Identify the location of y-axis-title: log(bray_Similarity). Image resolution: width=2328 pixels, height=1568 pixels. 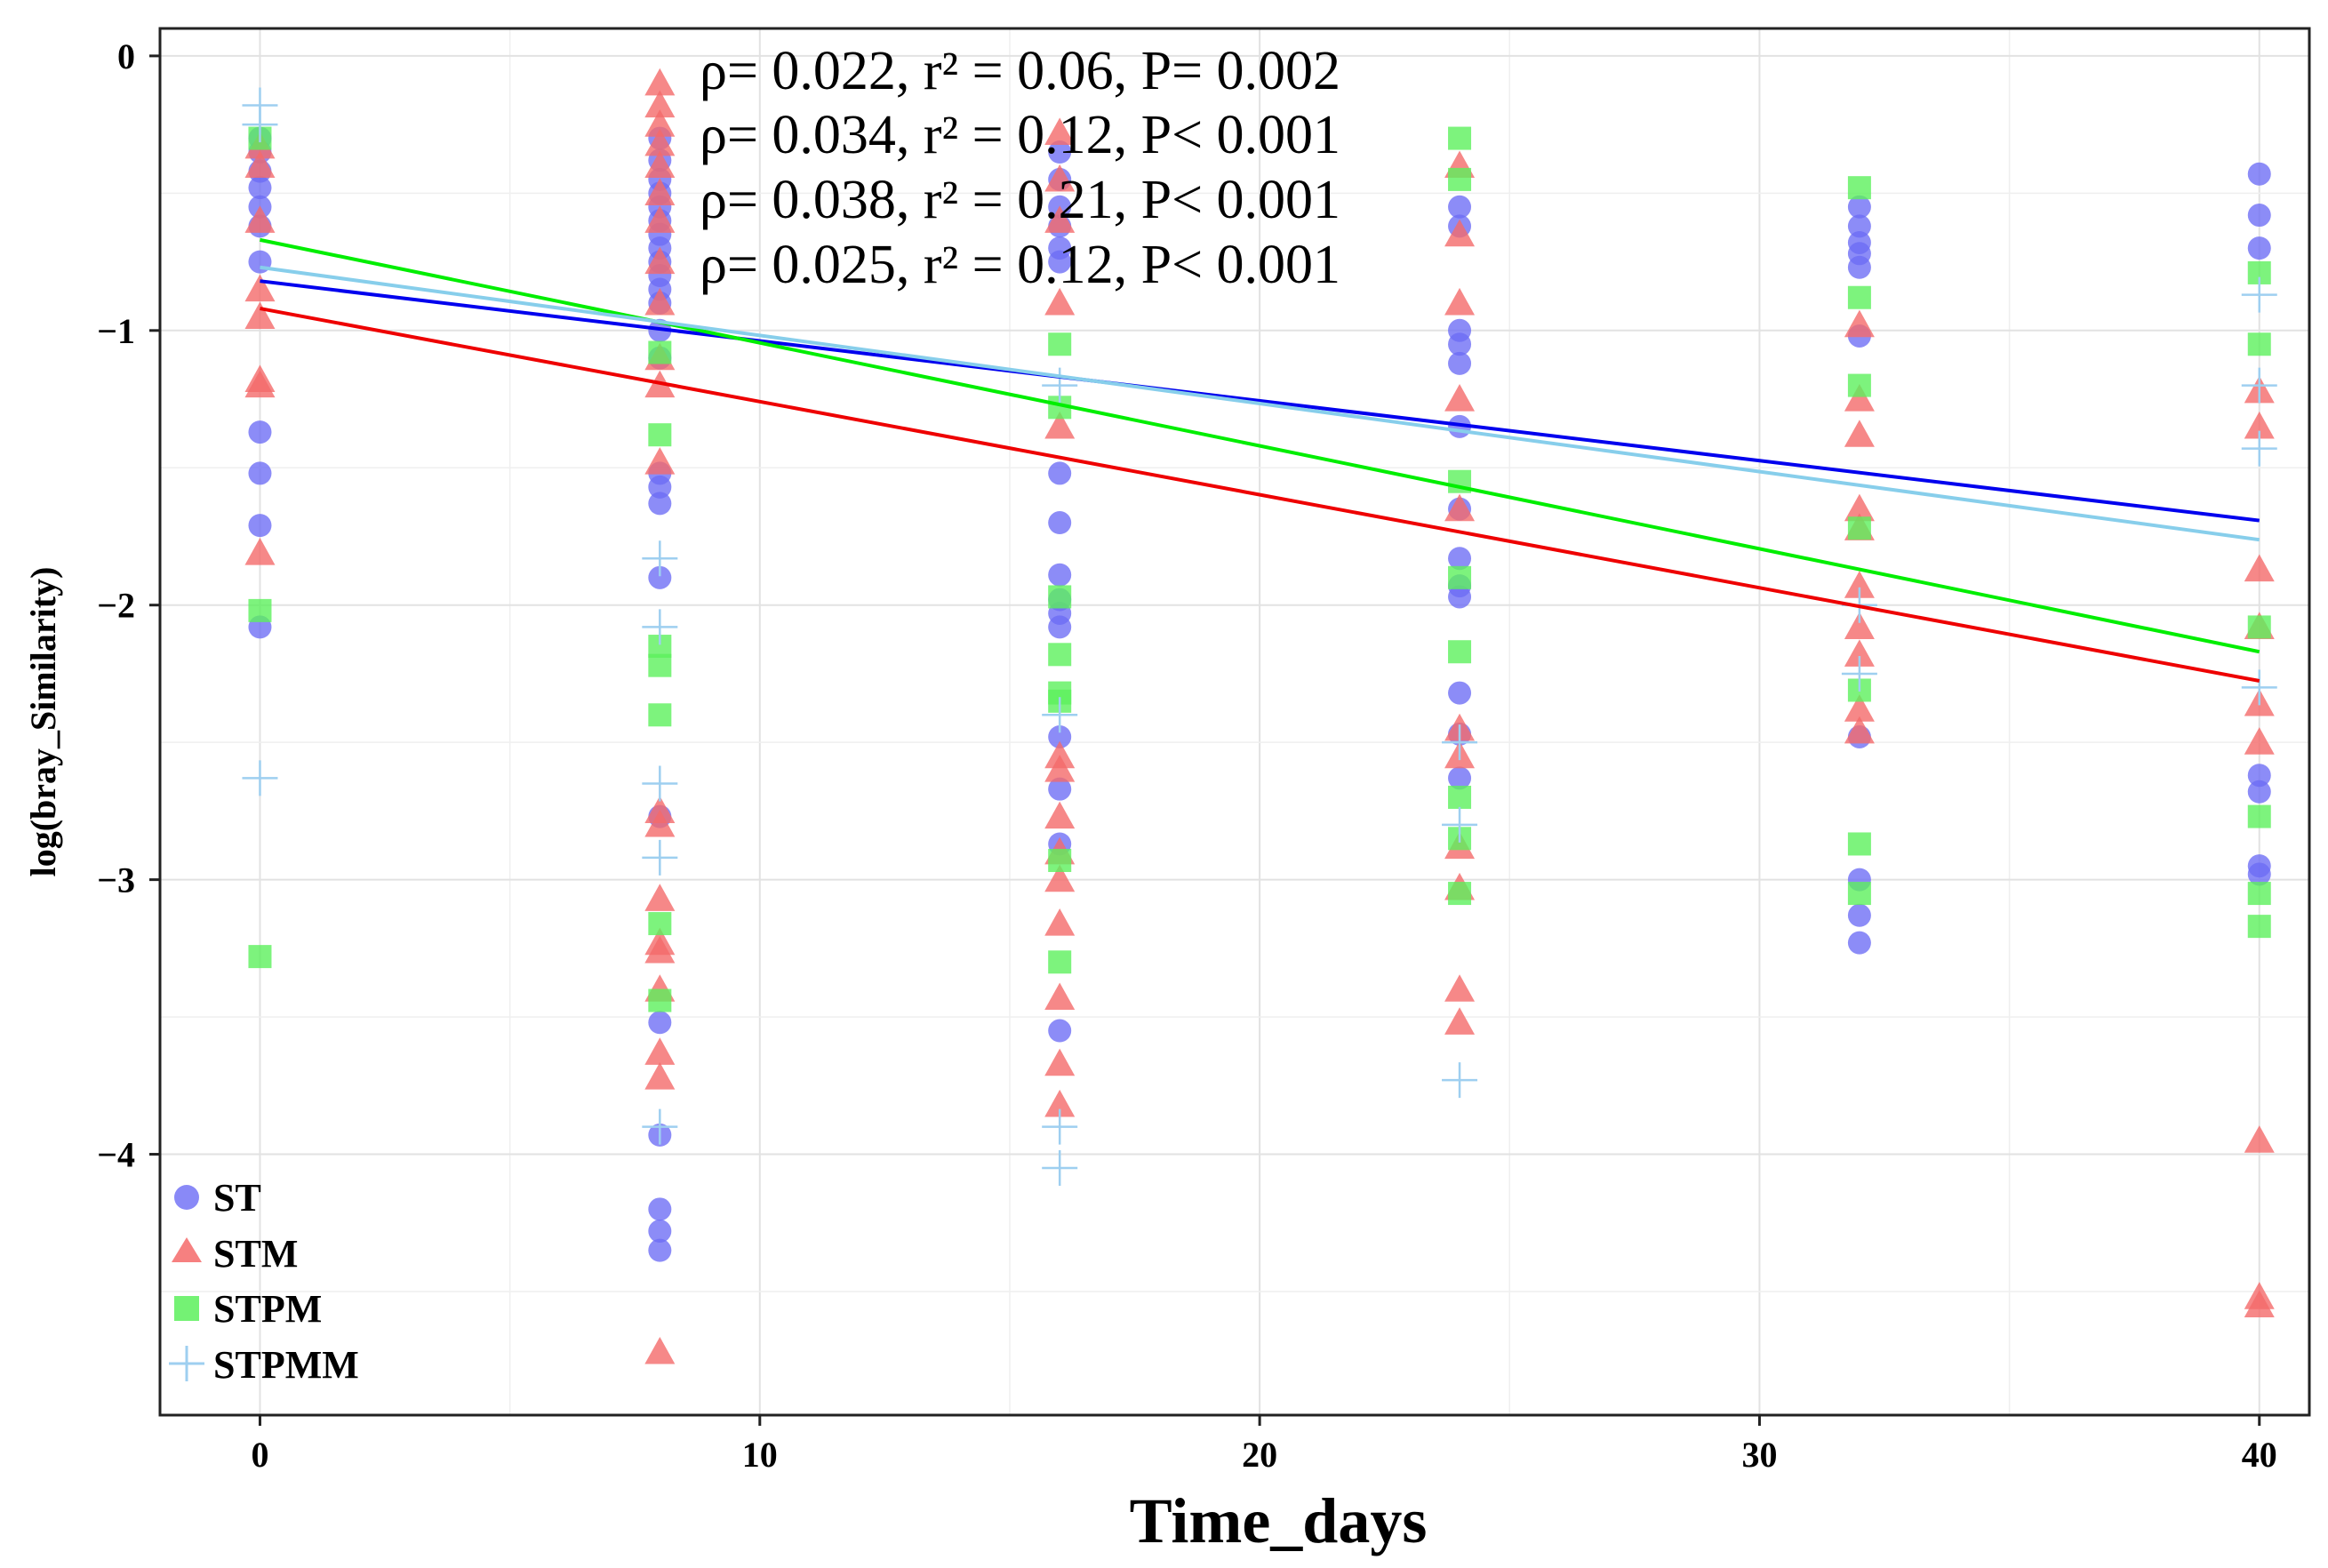
(43, 722).